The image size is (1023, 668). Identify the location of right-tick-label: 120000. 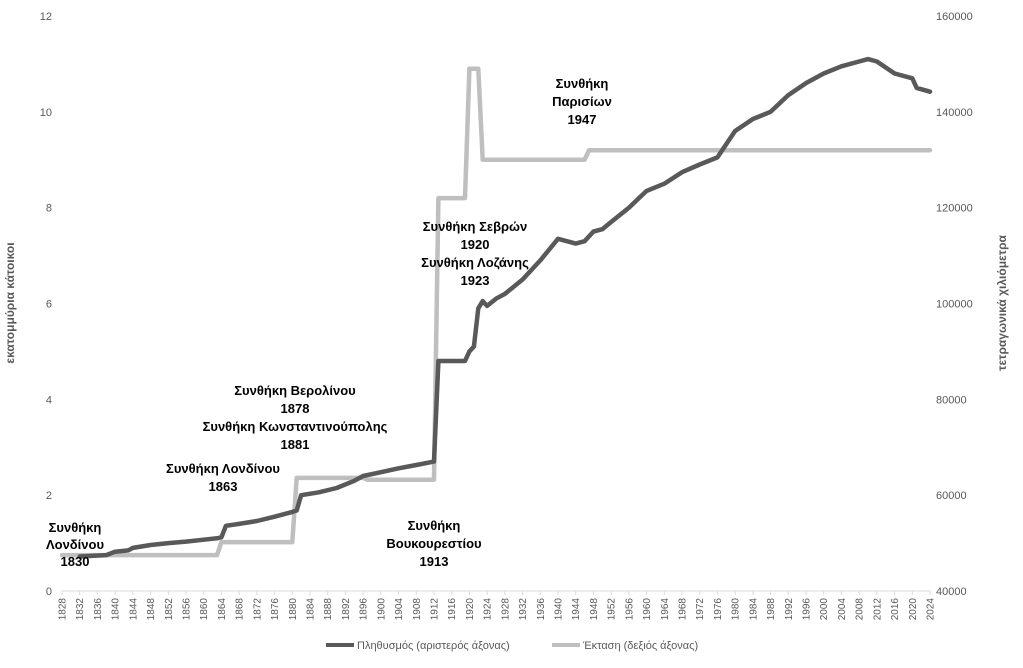
(954, 209).